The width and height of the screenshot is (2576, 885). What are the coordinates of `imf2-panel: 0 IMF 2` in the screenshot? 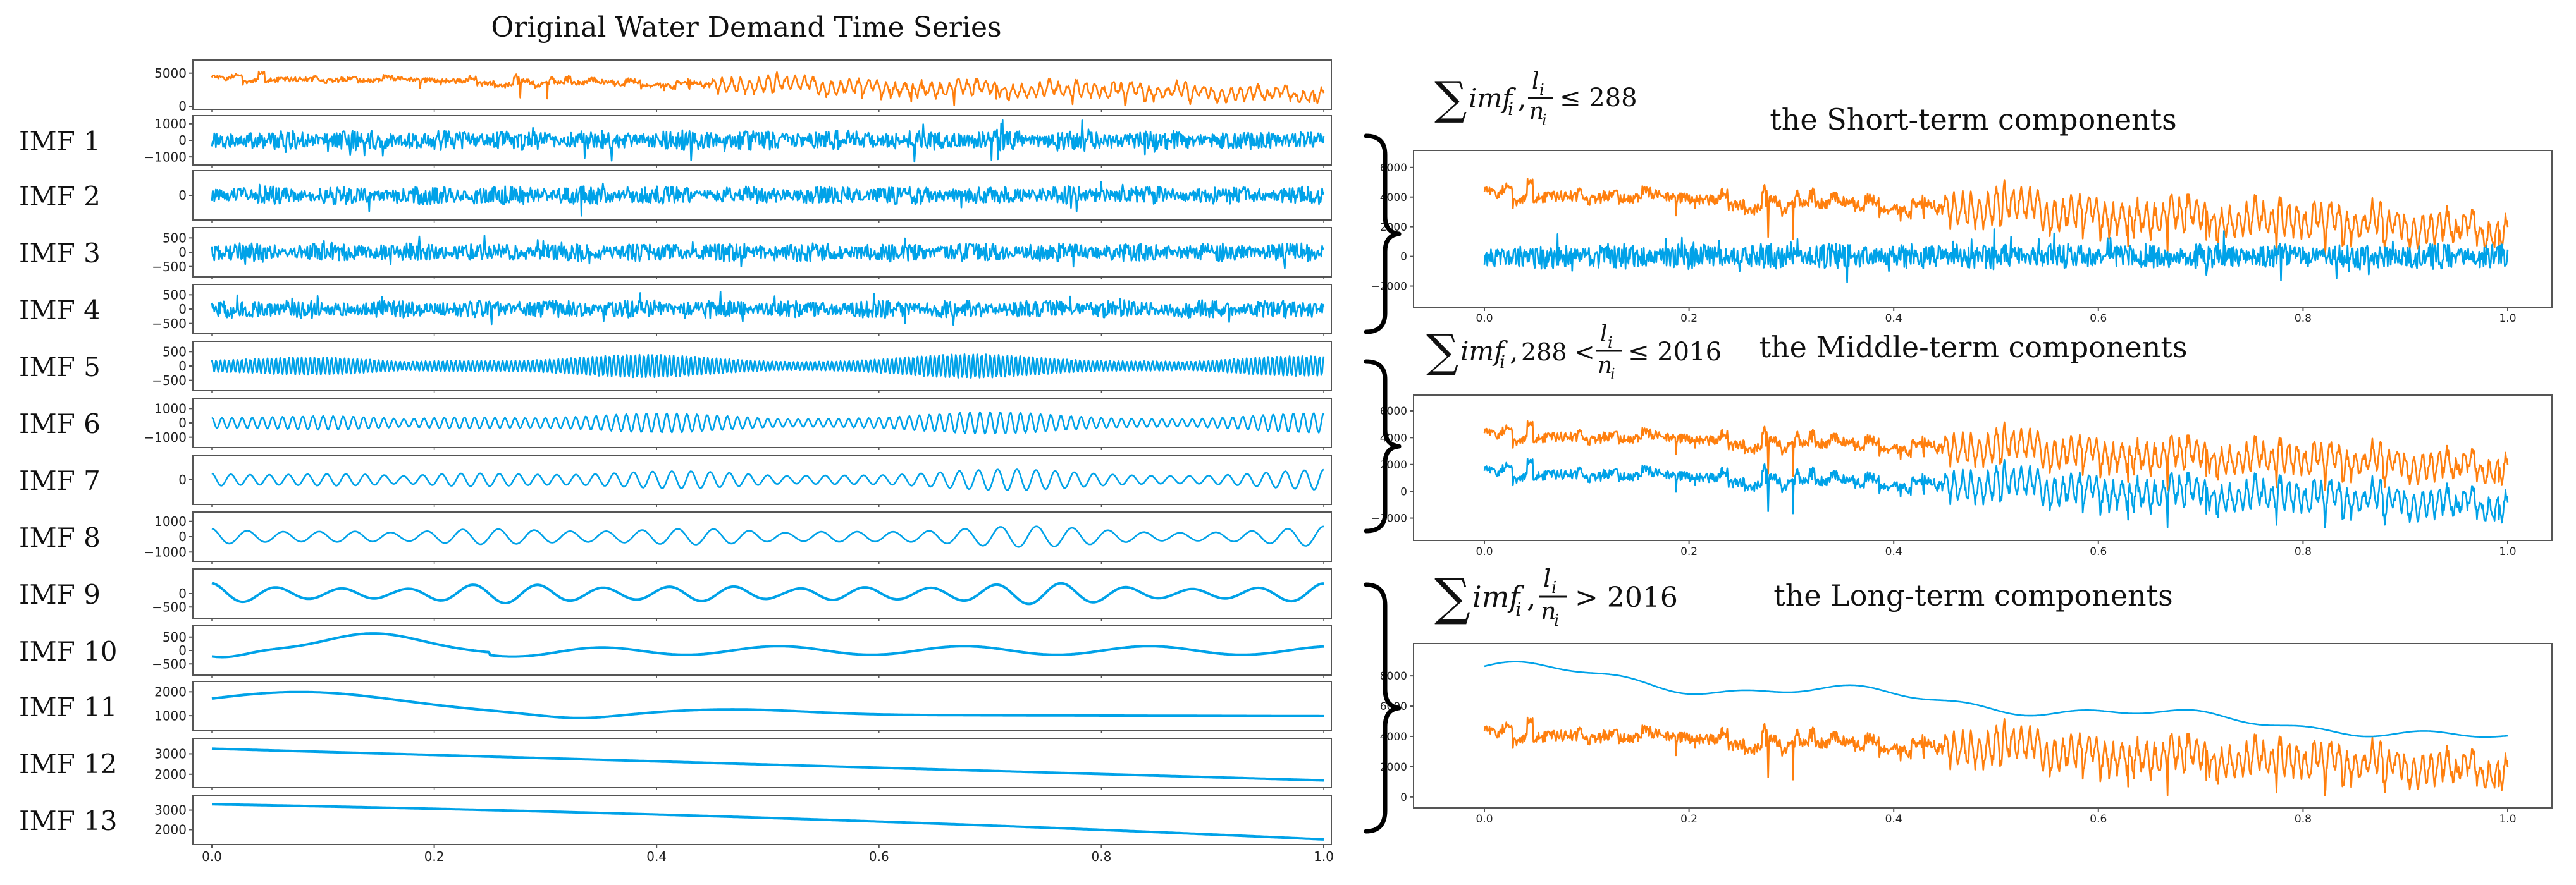 It's located at (675, 196).